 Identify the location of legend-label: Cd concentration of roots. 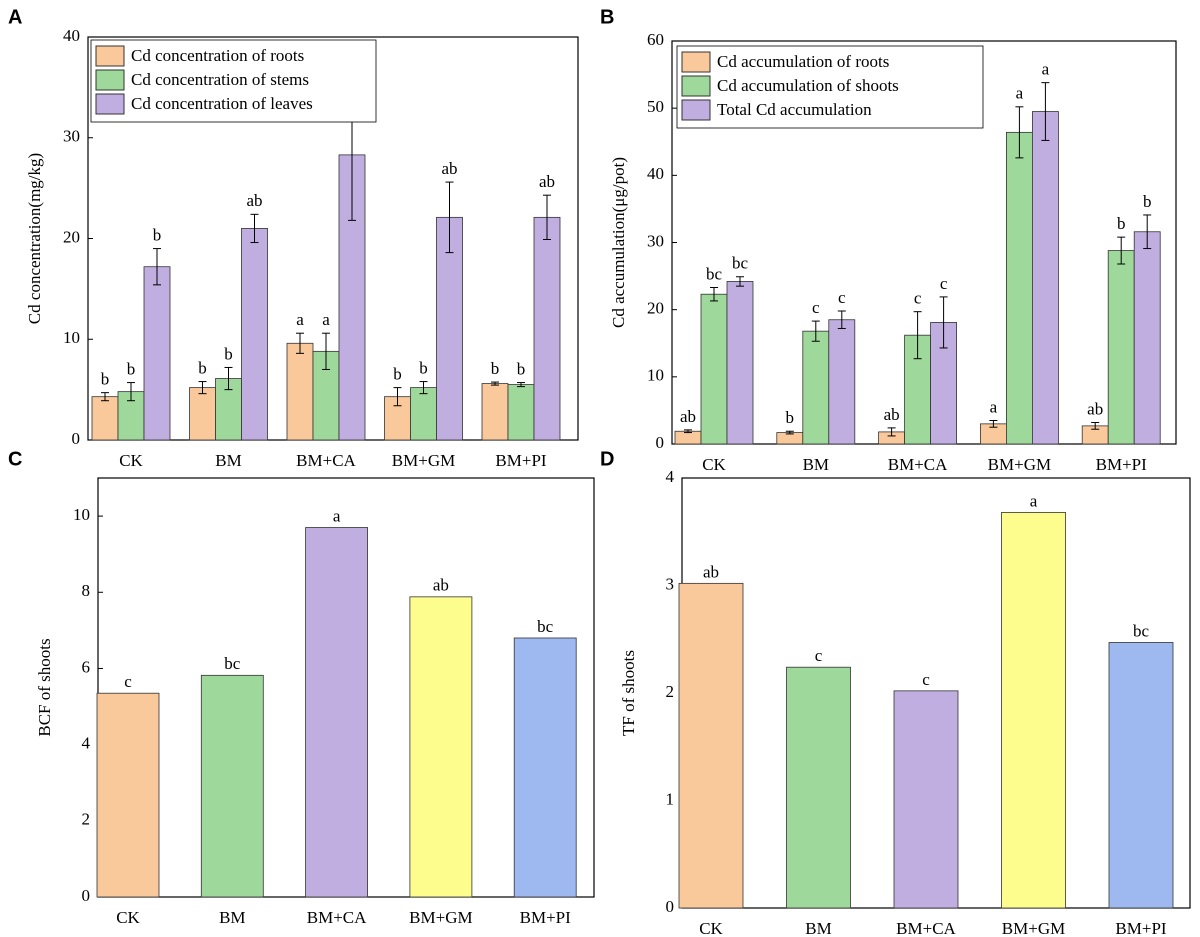
(217, 55).